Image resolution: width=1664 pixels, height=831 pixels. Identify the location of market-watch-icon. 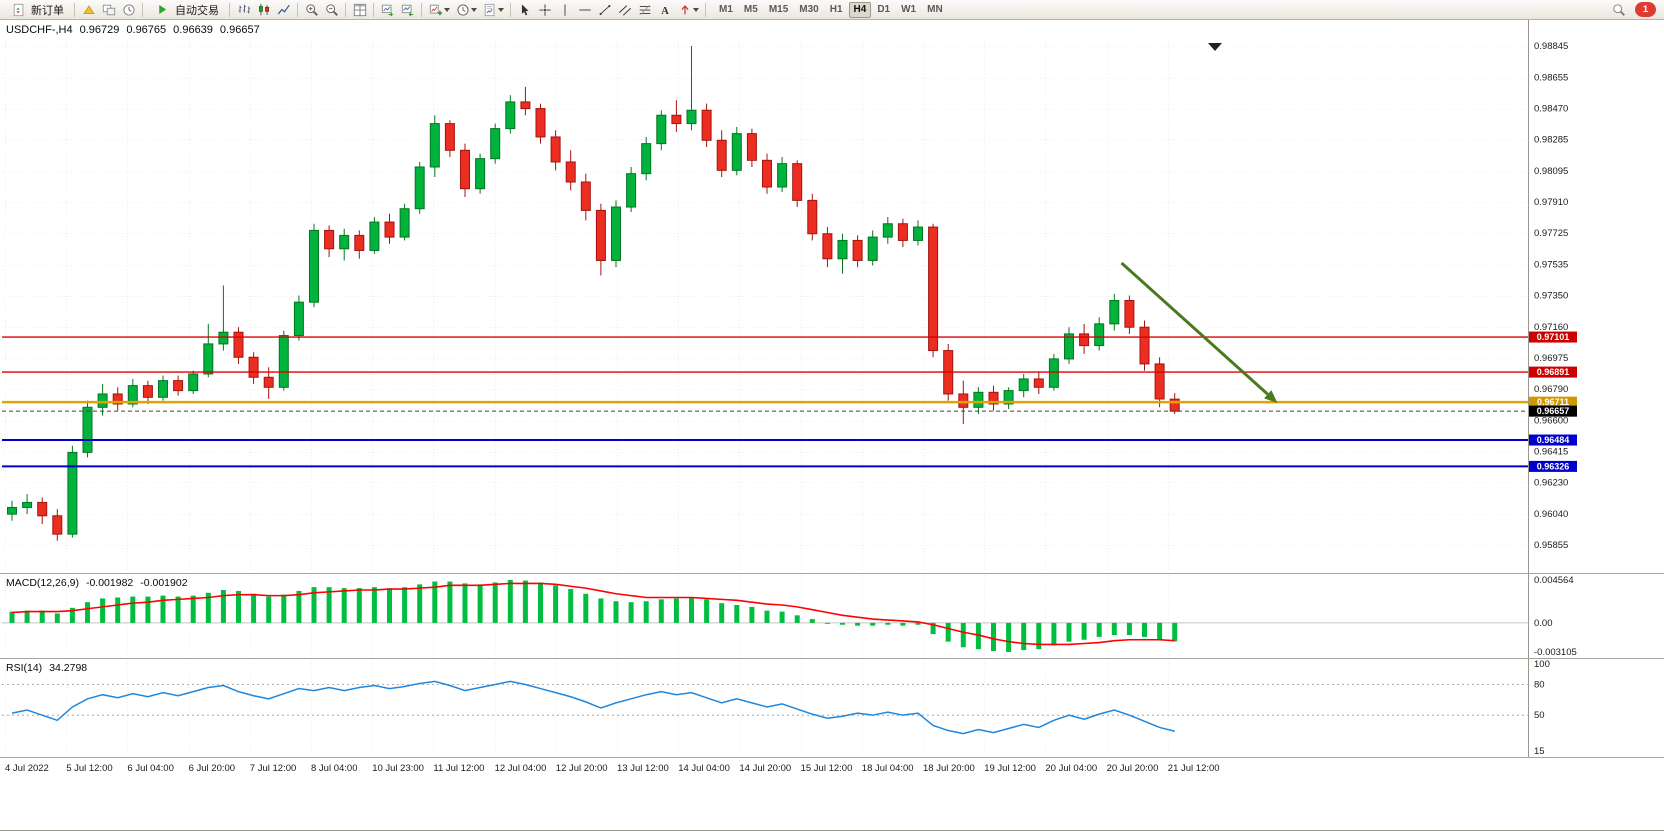
(128, 9).